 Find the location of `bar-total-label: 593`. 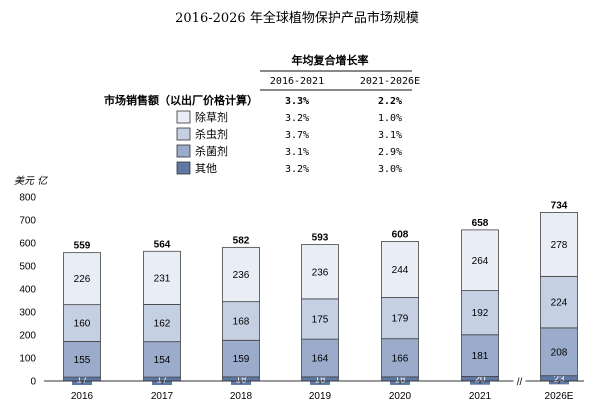

bar-total-label: 593 is located at coordinates (320, 238).